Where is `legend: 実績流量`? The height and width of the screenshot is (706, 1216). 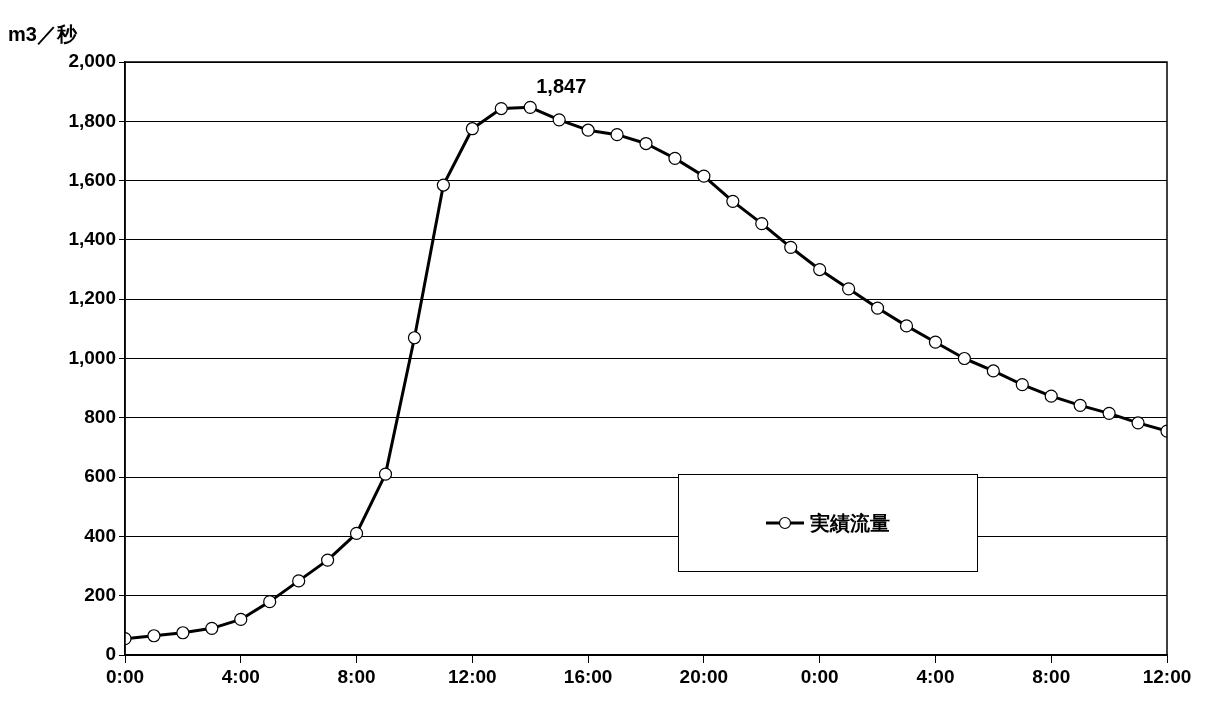 legend: 実績流量 is located at coordinates (828, 523).